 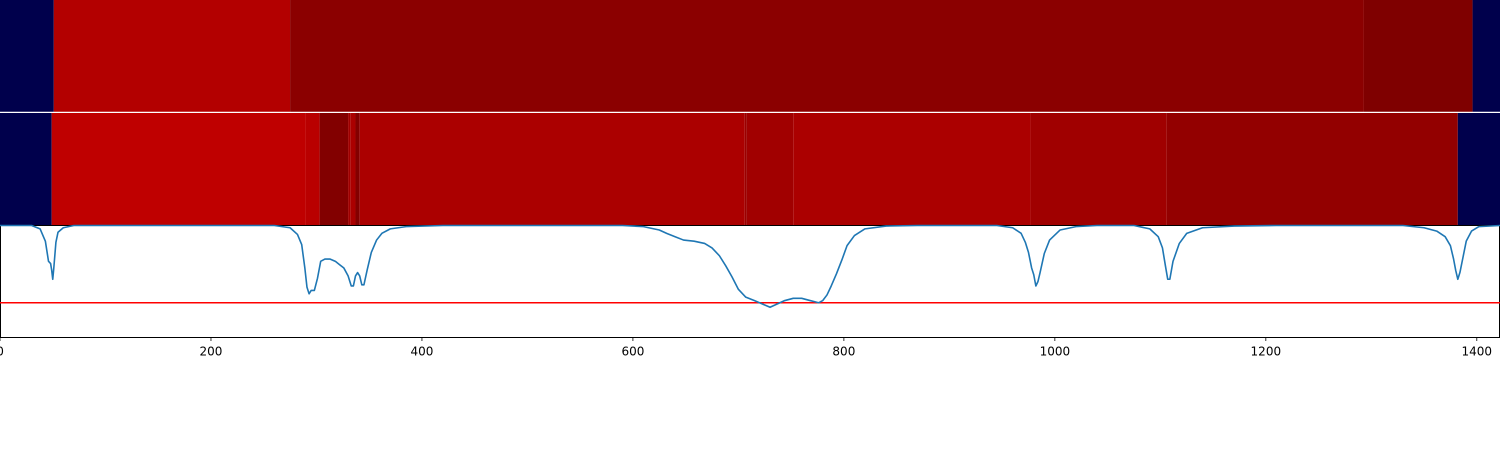 I want to click on x-tick-label-1000: 1000, so click(x=1055, y=352).